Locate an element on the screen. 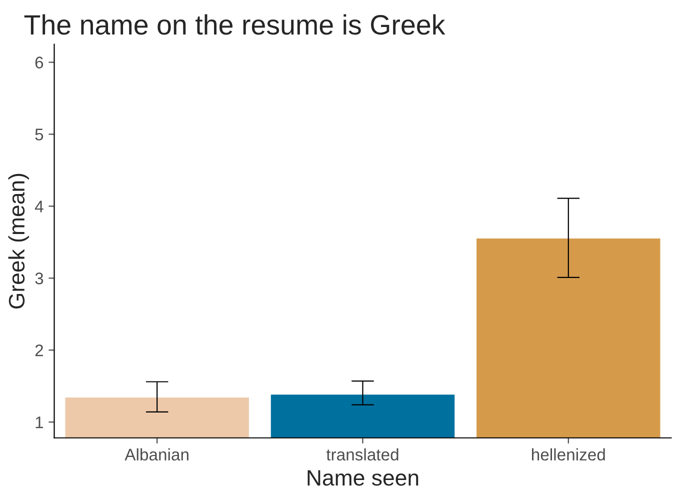 The image size is (678, 492). x-tick-label: Albanian is located at coordinates (156, 454).